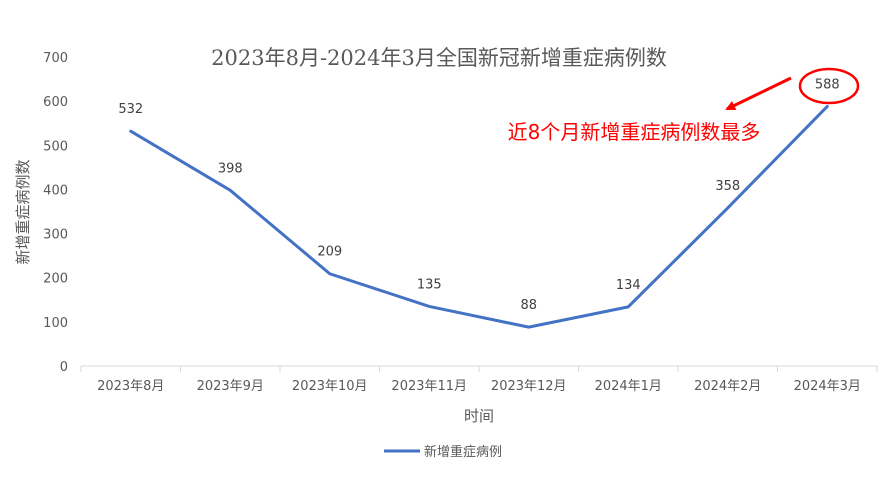 The width and height of the screenshot is (895, 493). What do you see at coordinates (55, 213) in the screenshot?
I see `y-axis: 0 100 200 300 400 500 600 700` at bounding box center [55, 213].